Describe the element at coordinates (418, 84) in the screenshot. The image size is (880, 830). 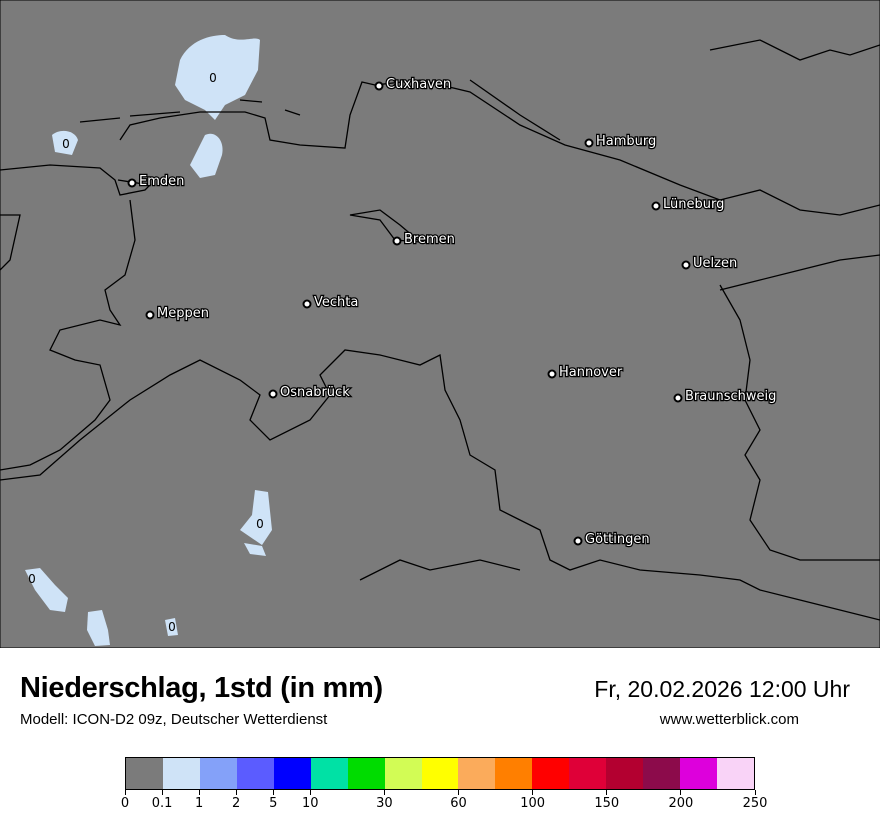
I see `city-label: Cuxhaven` at that location.